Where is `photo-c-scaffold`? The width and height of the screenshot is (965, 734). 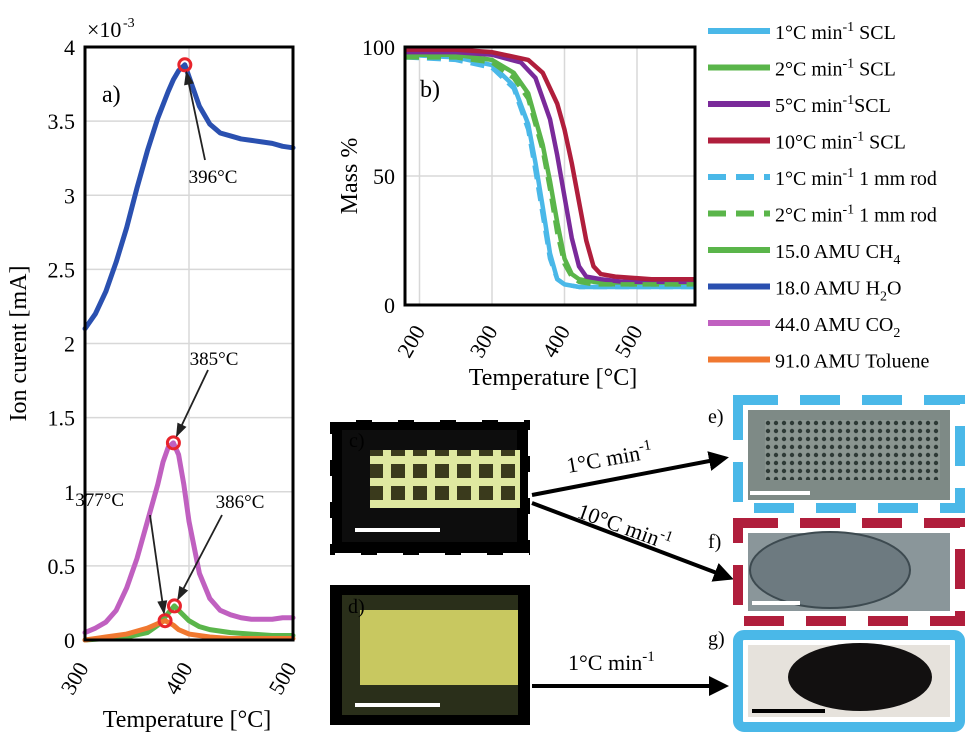
photo-c-scaffold is located at coordinates (445, 479).